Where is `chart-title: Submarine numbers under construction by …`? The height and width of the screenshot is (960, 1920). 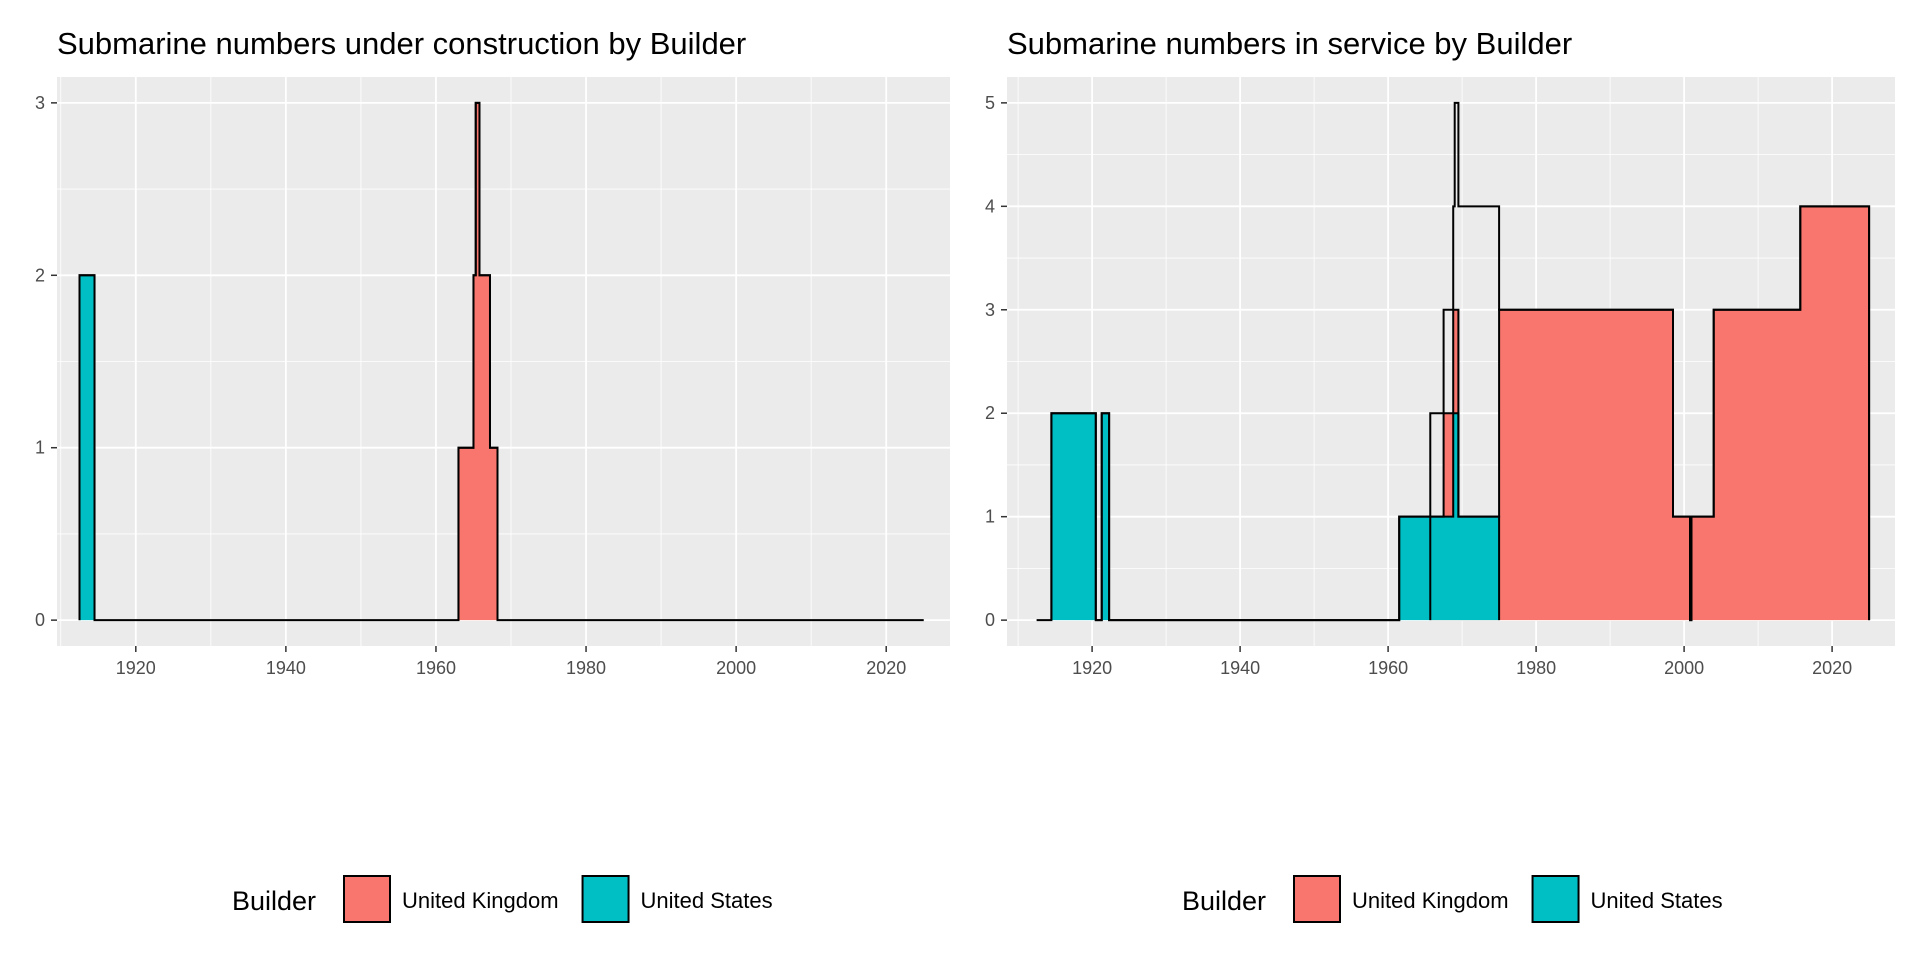 chart-title: Submarine numbers under construction by … is located at coordinates (401, 43).